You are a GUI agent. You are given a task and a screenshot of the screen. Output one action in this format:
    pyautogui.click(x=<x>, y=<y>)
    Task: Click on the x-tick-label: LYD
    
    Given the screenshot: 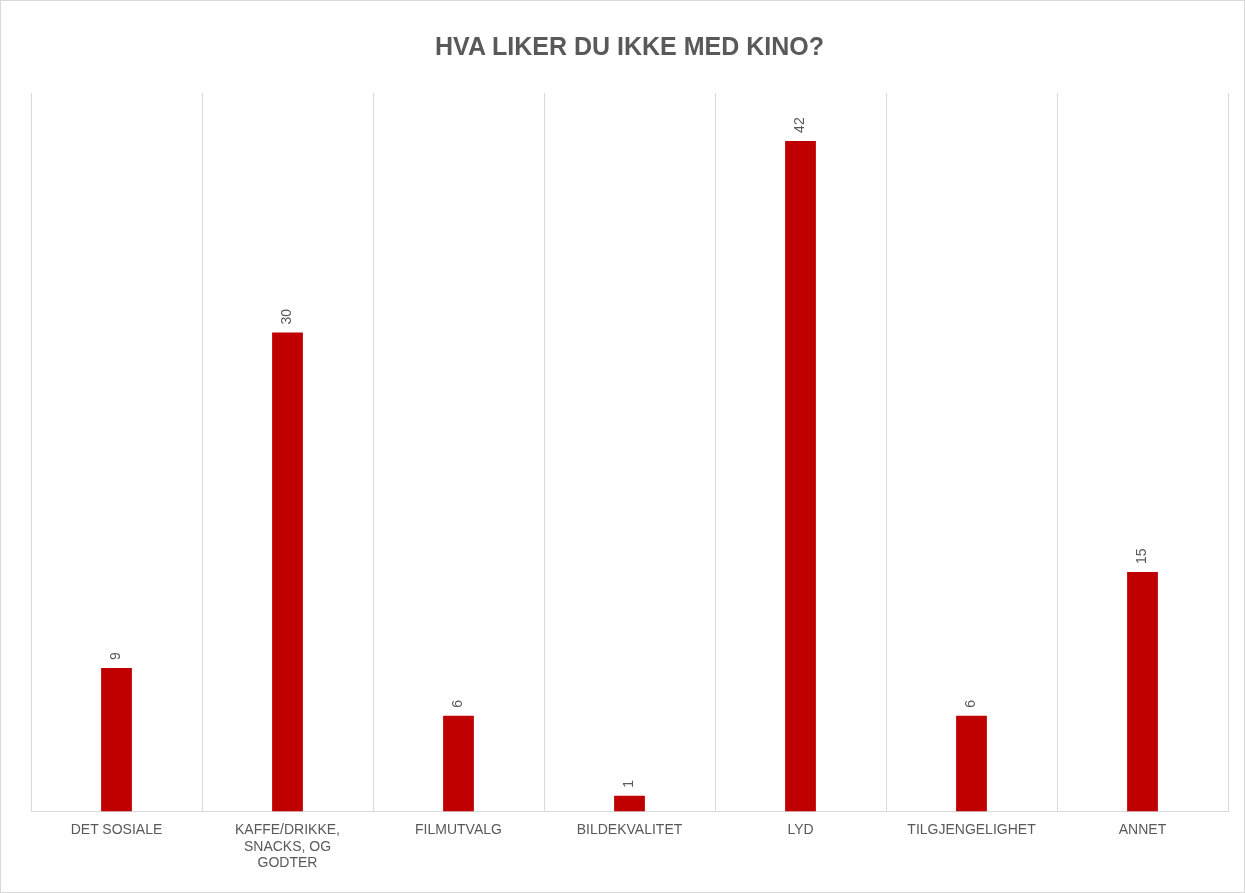 What is the action you would take?
    pyautogui.click(x=800, y=828)
    